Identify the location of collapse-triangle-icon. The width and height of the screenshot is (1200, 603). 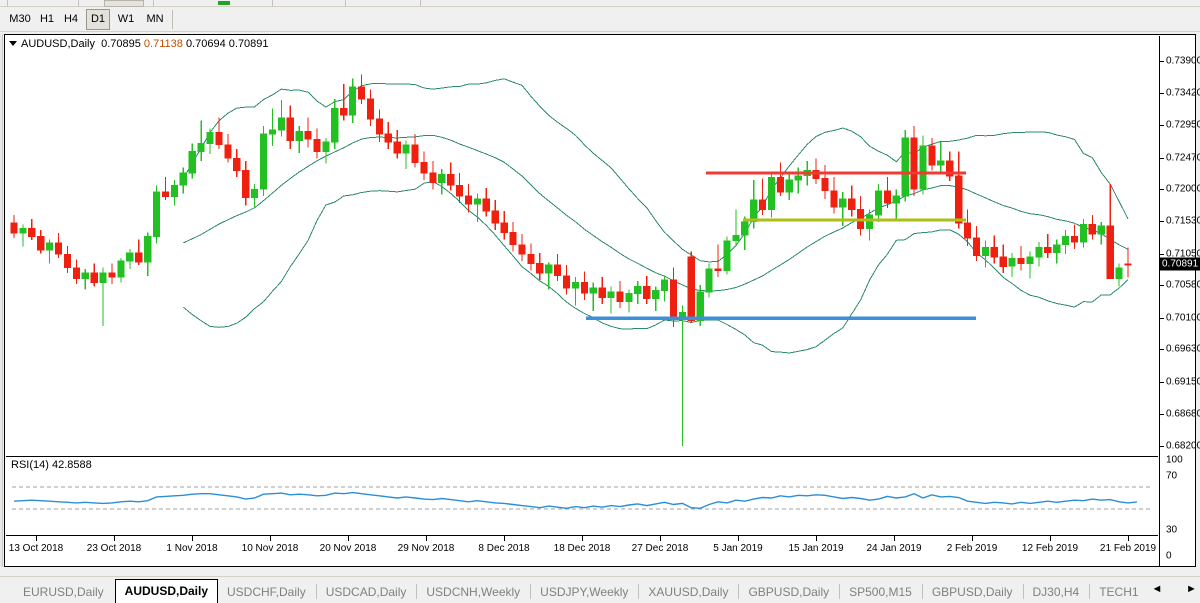
(13, 43).